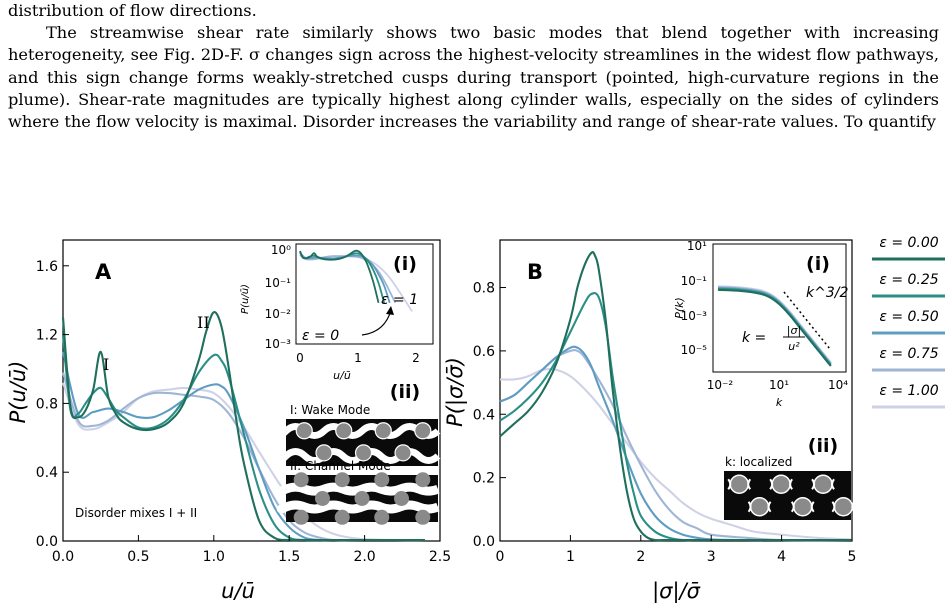  I want to click on inset-a-i-xtick-0: 0, so click(300, 358).